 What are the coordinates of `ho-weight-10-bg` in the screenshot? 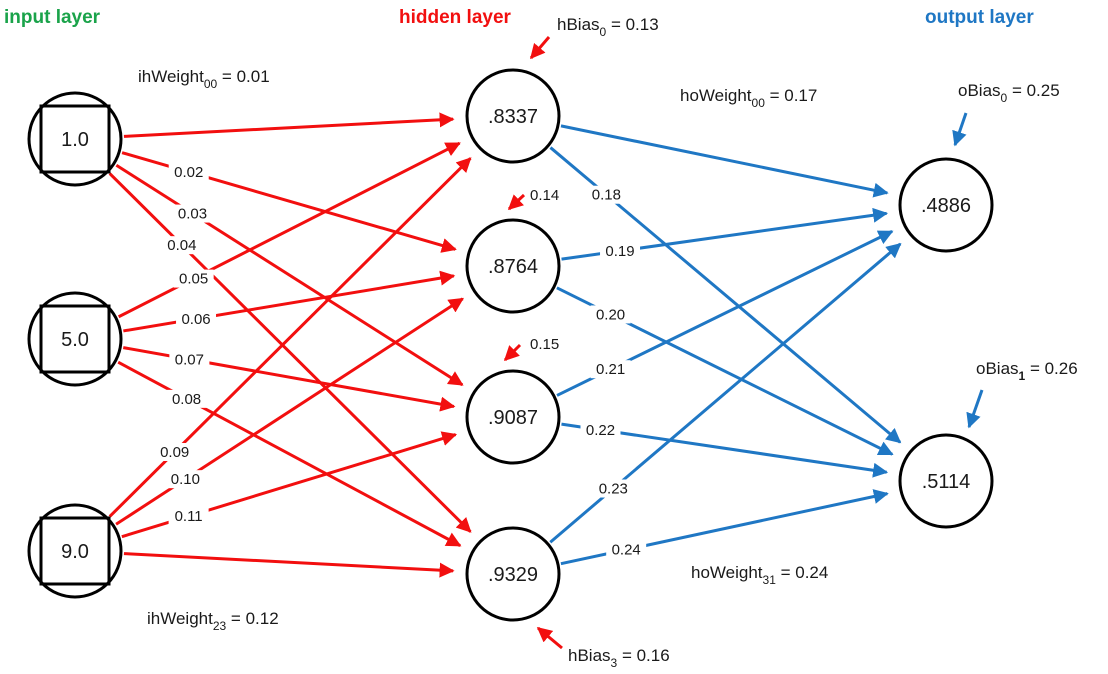 It's located at (620, 250).